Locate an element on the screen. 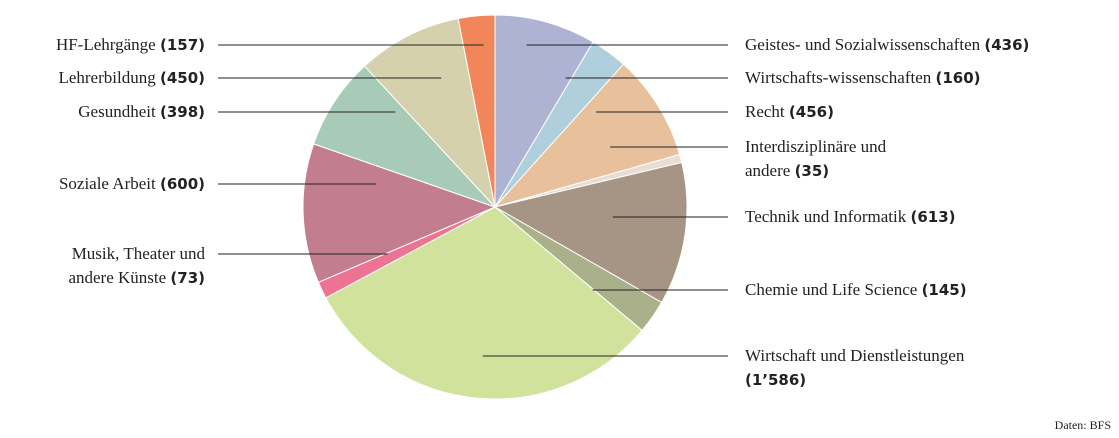 The height and width of the screenshot is (438, 1119). value-label: (160) is located at coordinates (958, 78).